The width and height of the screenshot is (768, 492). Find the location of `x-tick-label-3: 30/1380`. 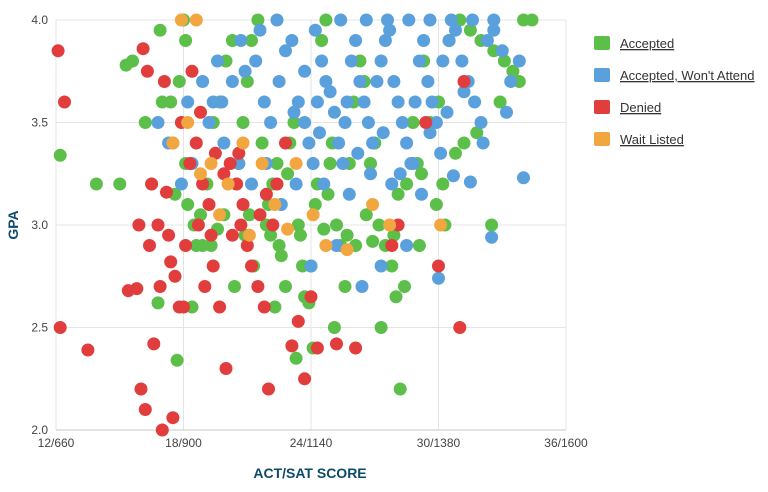

x-tick-label-3: 30/1380 is located at coordinates (439, 443).